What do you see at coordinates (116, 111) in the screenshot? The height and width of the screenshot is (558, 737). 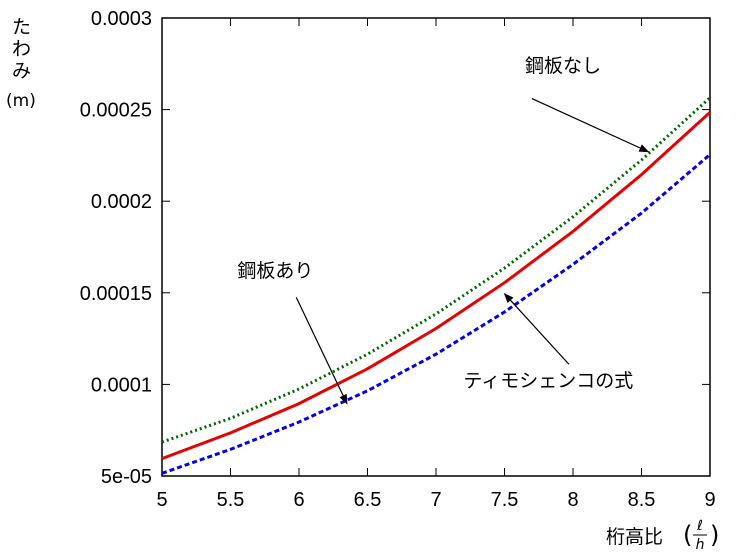 I see `y-tick-label: 0.00025` at bounding box center [116, 111].